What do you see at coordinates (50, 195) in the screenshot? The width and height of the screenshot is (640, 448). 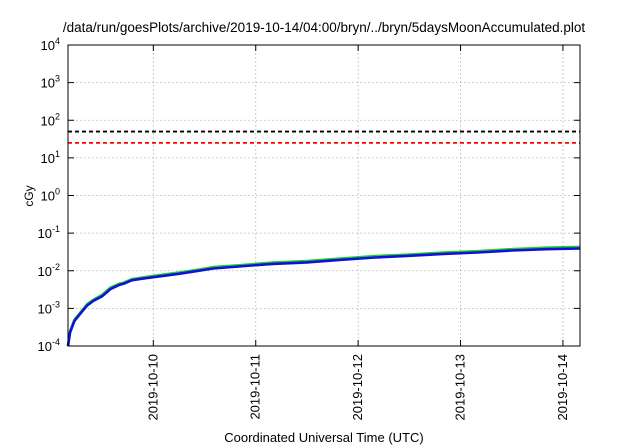 I see `y-tick-label: 10⁰` at bounding box center [50, 195].